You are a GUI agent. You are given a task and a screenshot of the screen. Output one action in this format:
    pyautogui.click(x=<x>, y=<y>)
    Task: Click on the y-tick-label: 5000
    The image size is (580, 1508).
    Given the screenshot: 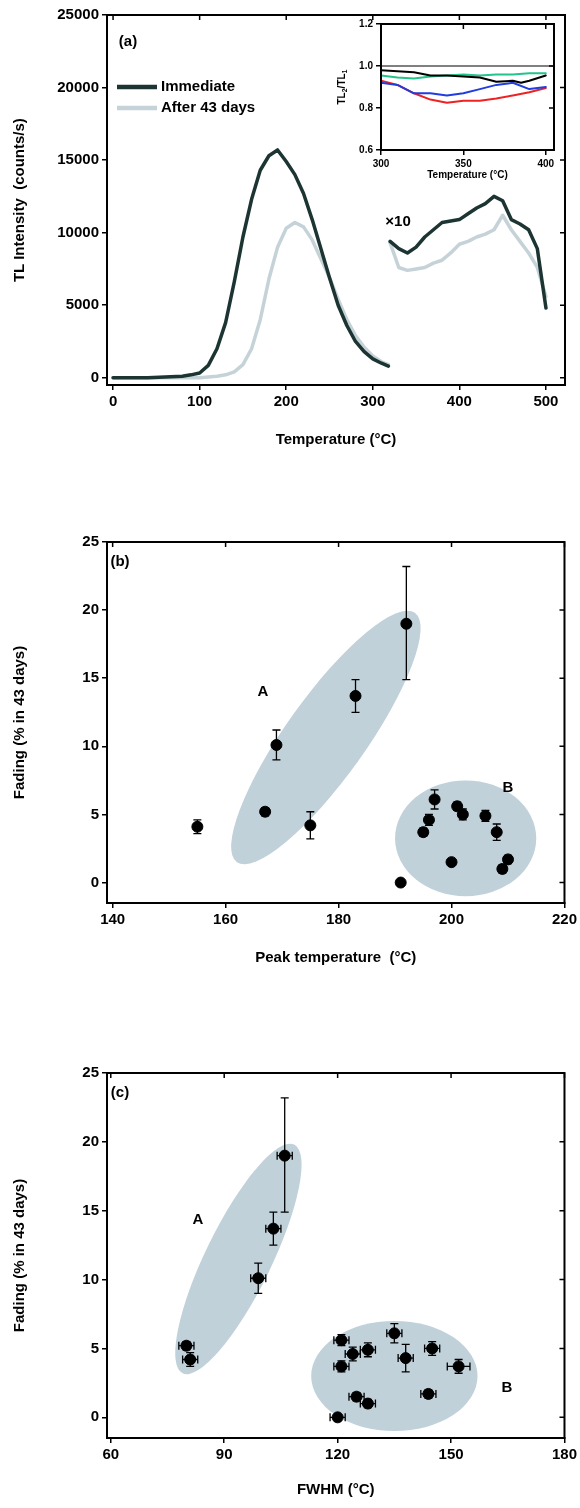 What is the action you would take?
    pyautogui.click(x=82, y=304)
    